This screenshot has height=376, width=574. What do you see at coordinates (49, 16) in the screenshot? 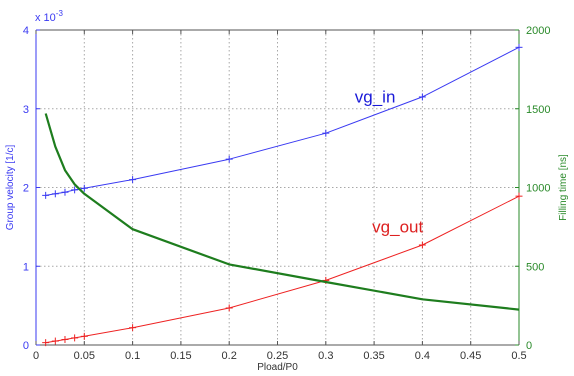
I see `left-axis-exponent: x 10-3` at bounding box center [49, 16].